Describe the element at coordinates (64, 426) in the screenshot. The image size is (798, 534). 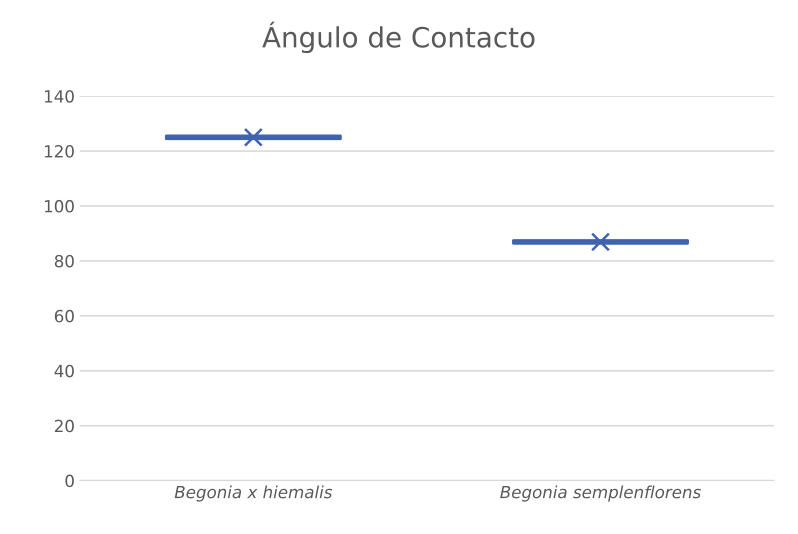
I see `y-tick-label: 20` at that location.